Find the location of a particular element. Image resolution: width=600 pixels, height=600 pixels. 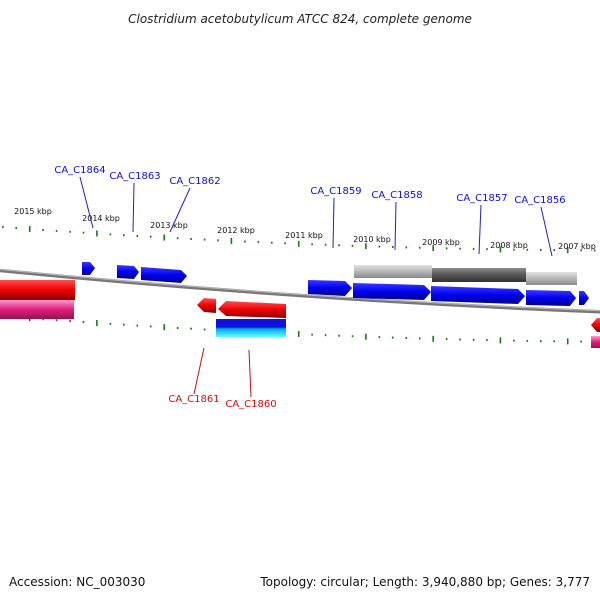

gene-label: CA_C1858 is located at coordinates (396, 195).